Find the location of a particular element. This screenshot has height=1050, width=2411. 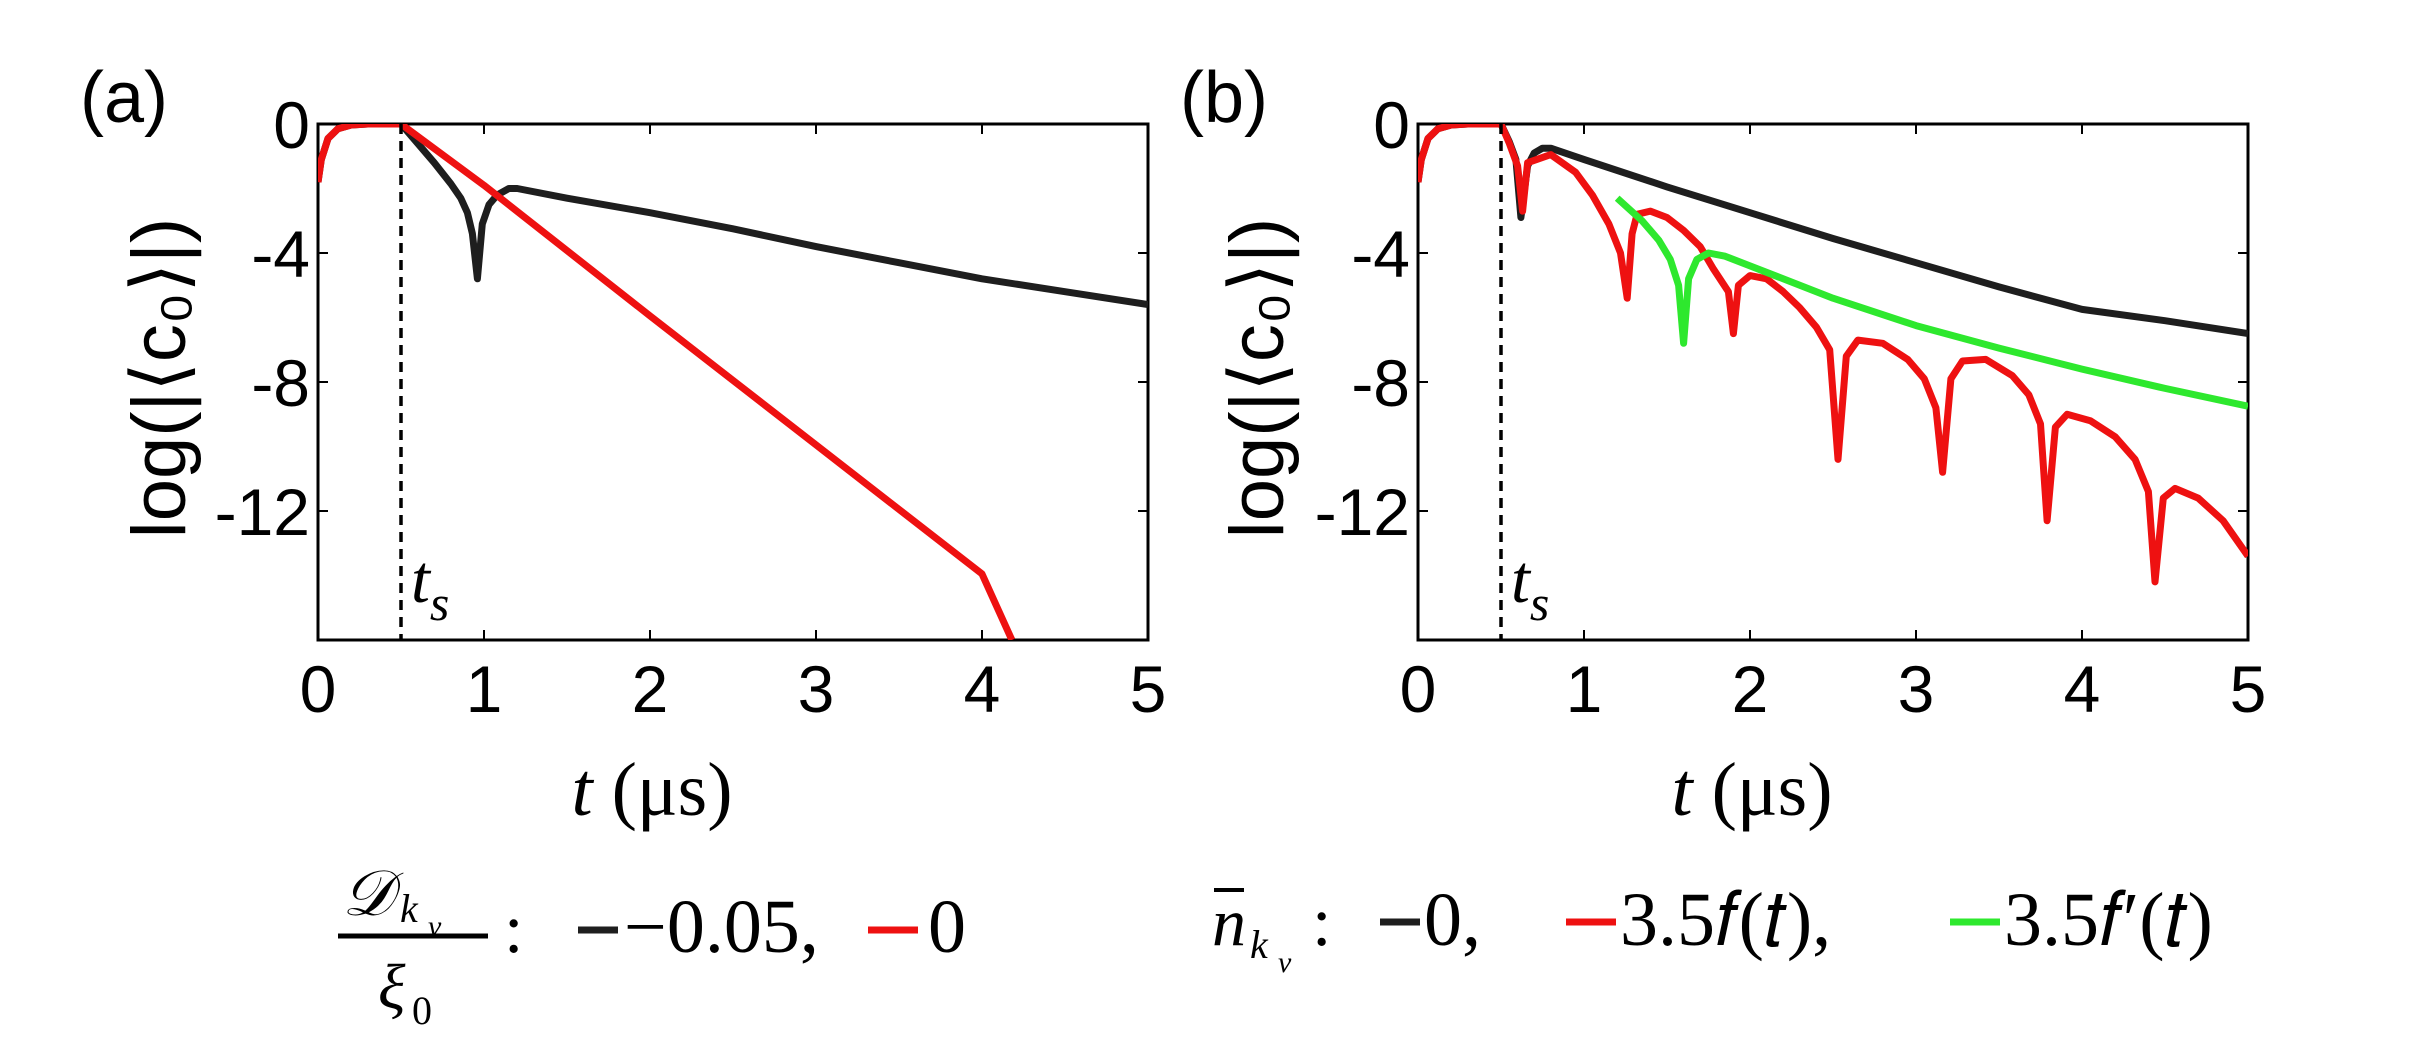

panel-b-legend: n k⃗ v : 0, 3.5𝑓(𝑡), 3.5𝑓′(𝑡) is located at coordinates (1712, 928).